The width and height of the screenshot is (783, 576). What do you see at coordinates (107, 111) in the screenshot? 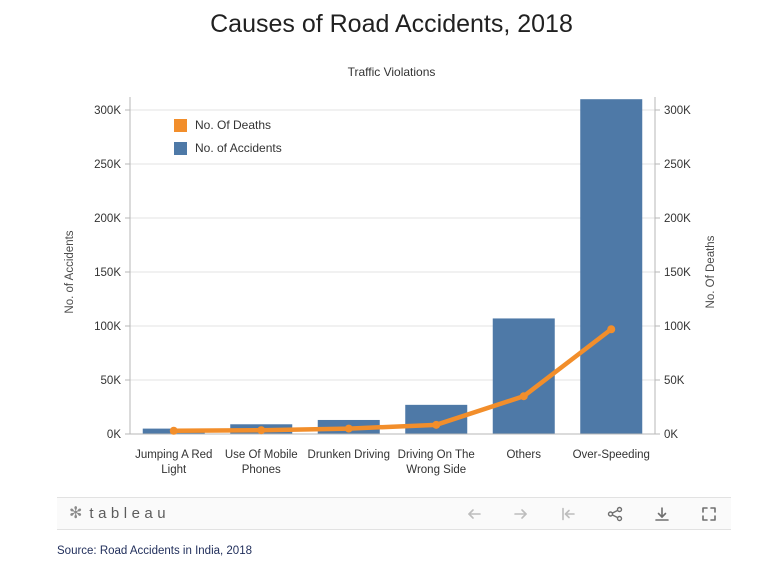
I see `left-tick-label: 300K` at bounding box center [107, 111].